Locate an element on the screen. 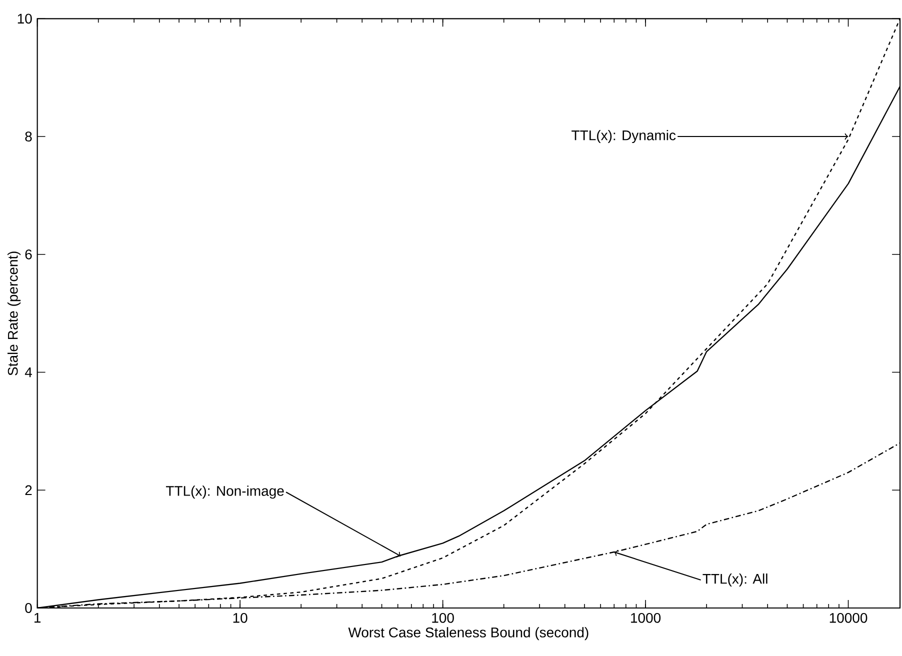 Image resolution: width=902 pixels, height=656 pixels. y-axis-title: Stale Rate (percent) is located at coordinates (14, 314).